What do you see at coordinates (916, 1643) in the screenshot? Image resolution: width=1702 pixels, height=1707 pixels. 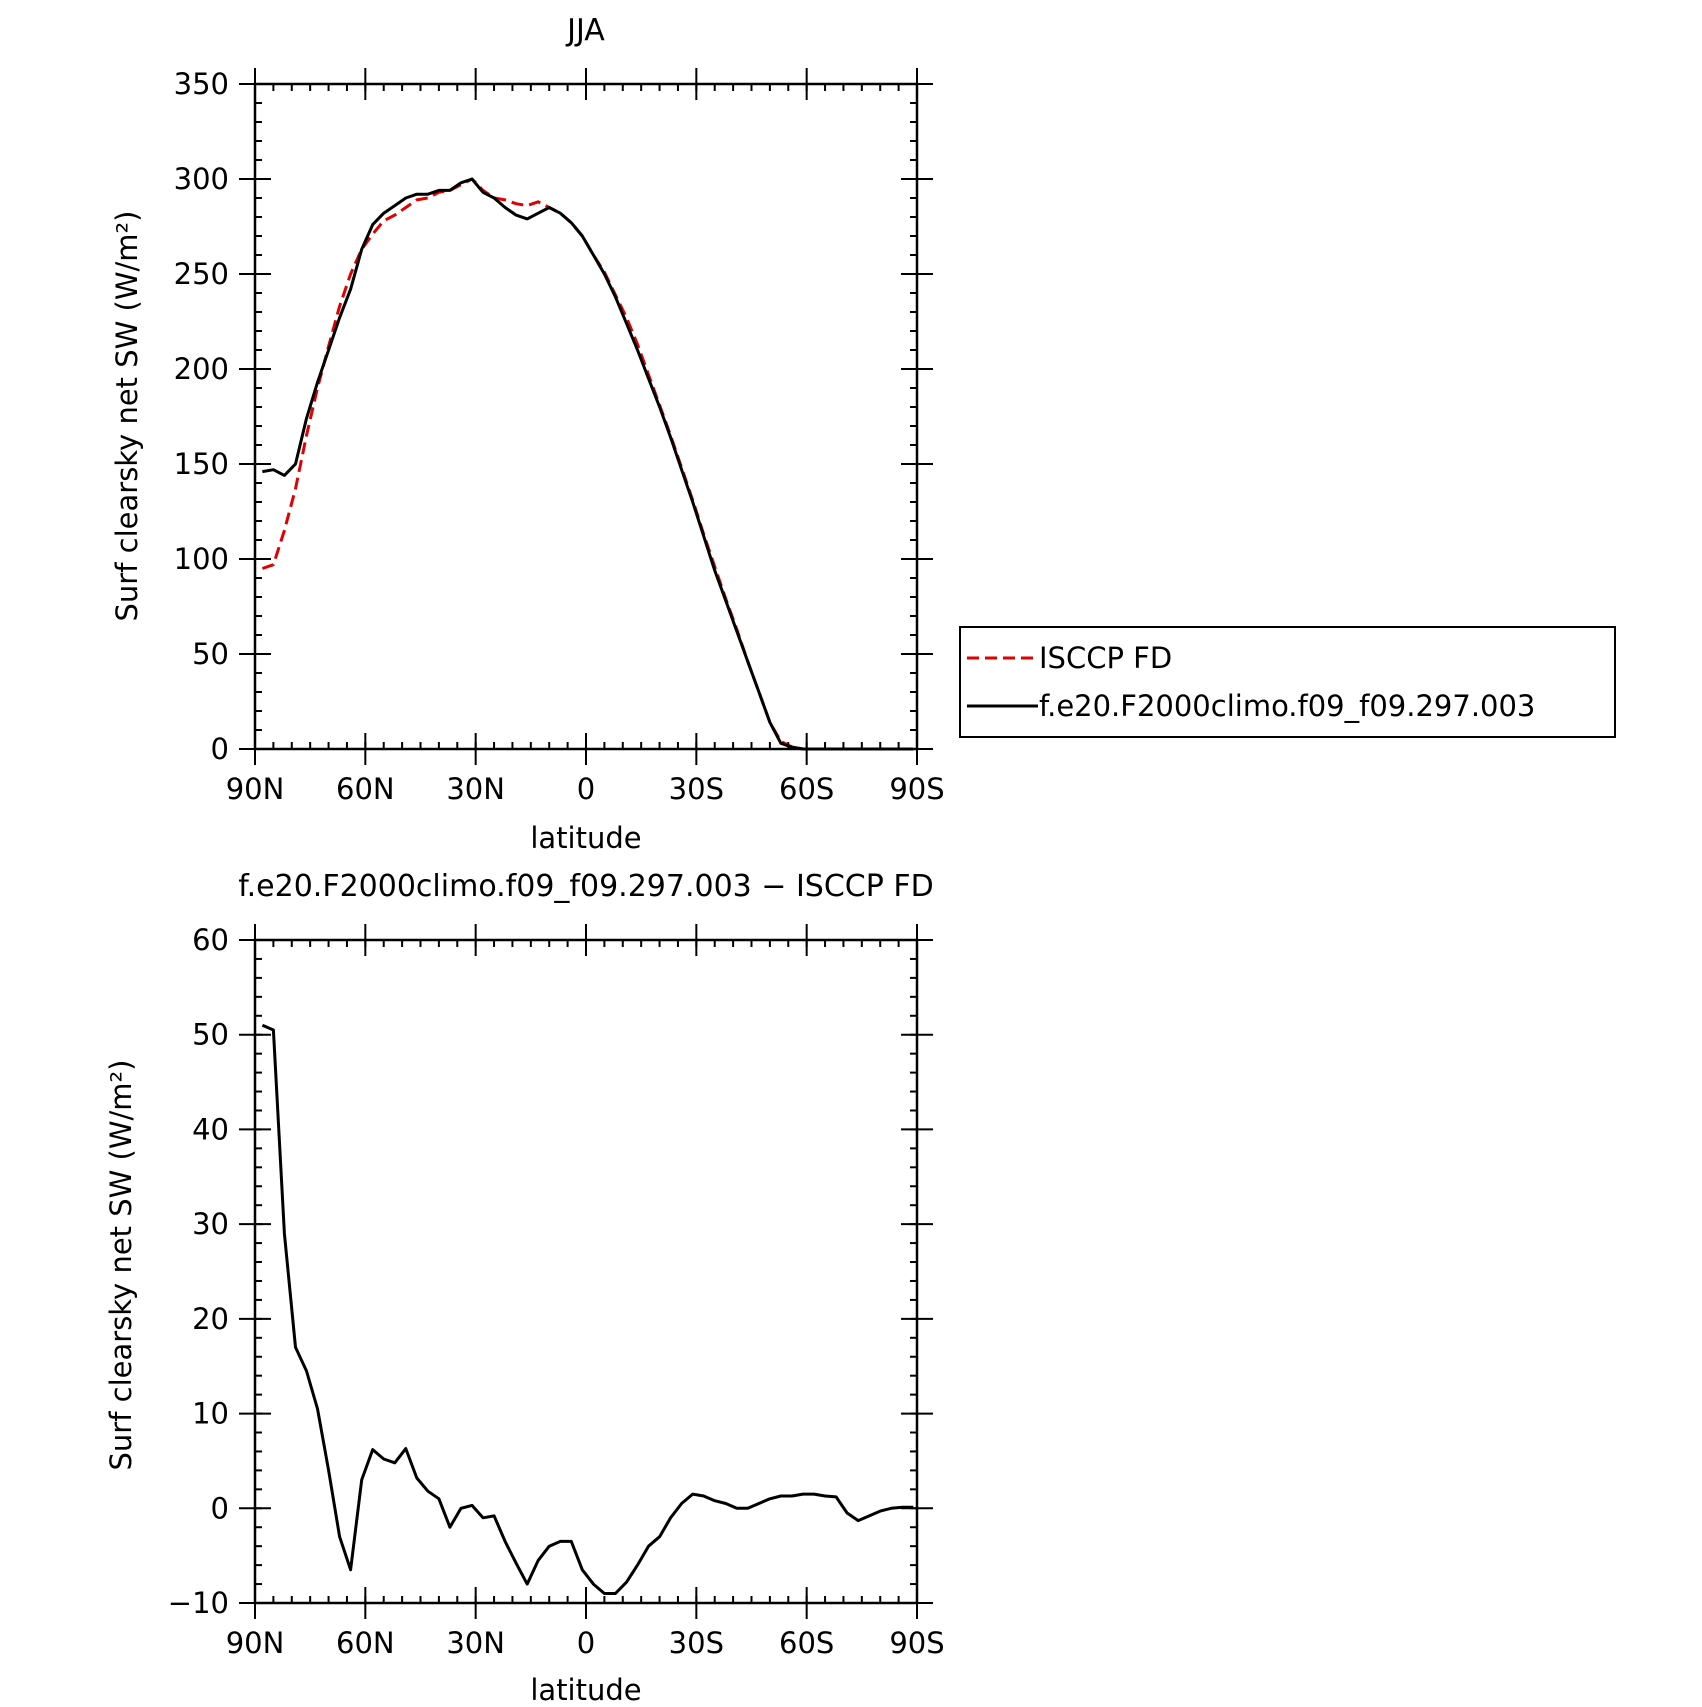 I see `bottom-x-tick-label: 90S` at bounding box center [916, 1643].